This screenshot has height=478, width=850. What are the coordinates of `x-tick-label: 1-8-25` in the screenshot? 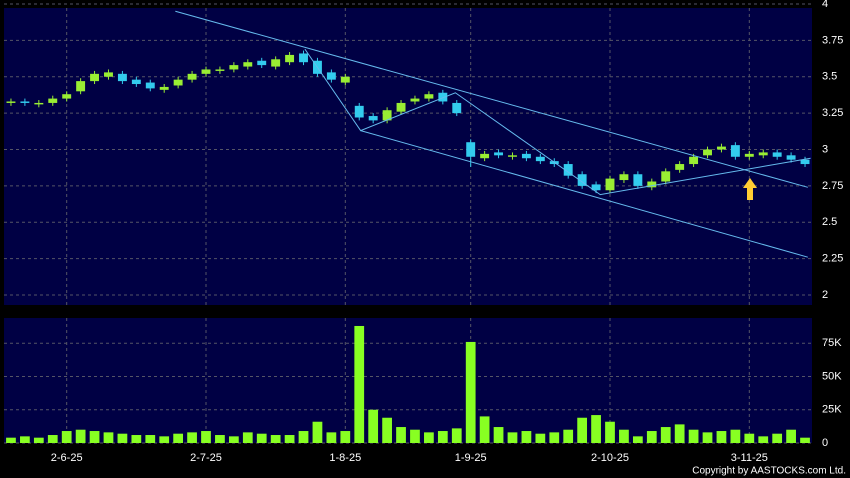 It's located at (345, 458).